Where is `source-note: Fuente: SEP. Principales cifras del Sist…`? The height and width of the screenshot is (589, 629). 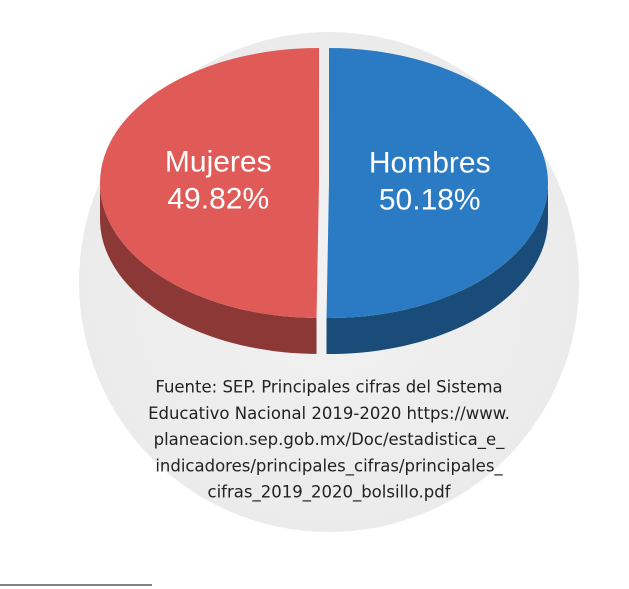
source-note: Fuente: SEP. Principales cifras del Sist… is located at coordinates (329, 440).